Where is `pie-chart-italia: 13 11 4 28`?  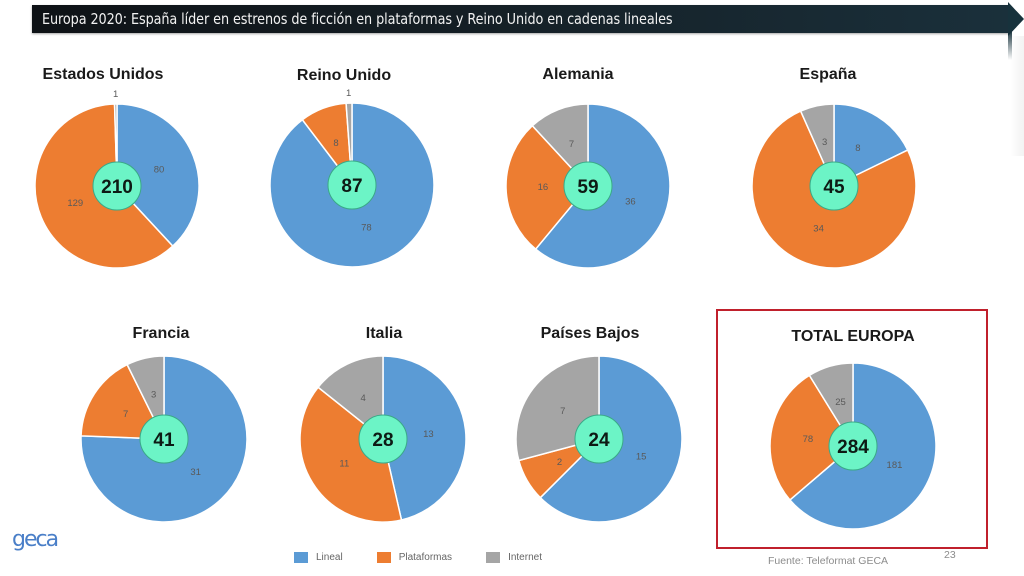 pie-chart-italia: 13 11 4 28 is located at coordinates (383, 439).